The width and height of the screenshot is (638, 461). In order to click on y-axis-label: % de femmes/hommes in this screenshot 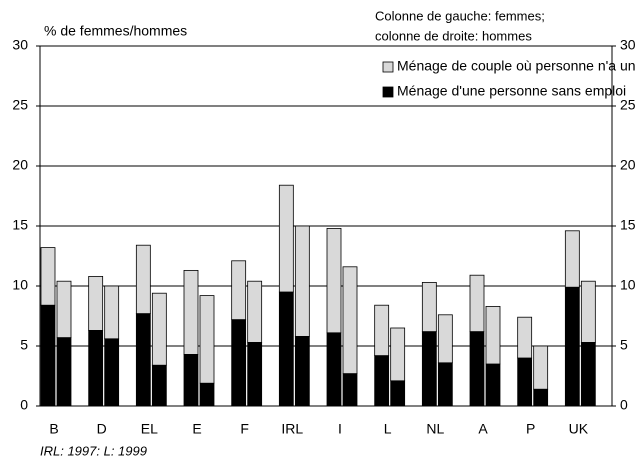, I will do `click(115, 31)`.